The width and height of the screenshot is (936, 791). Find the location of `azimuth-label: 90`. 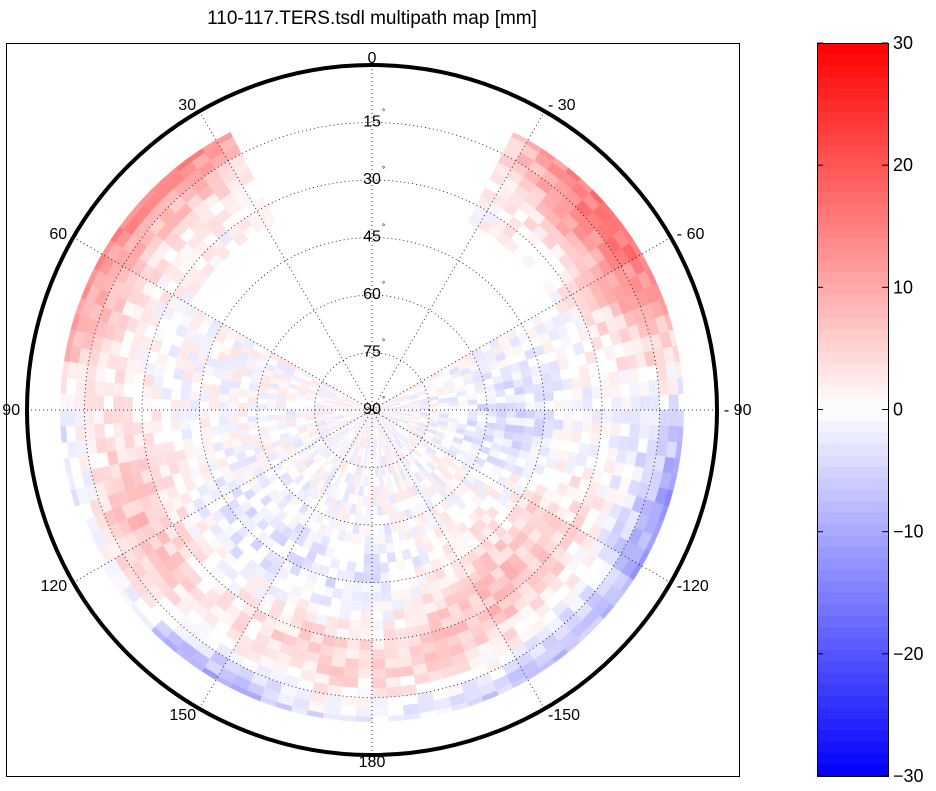

azimuth-label: 90 is located at coordinates (11, 410).